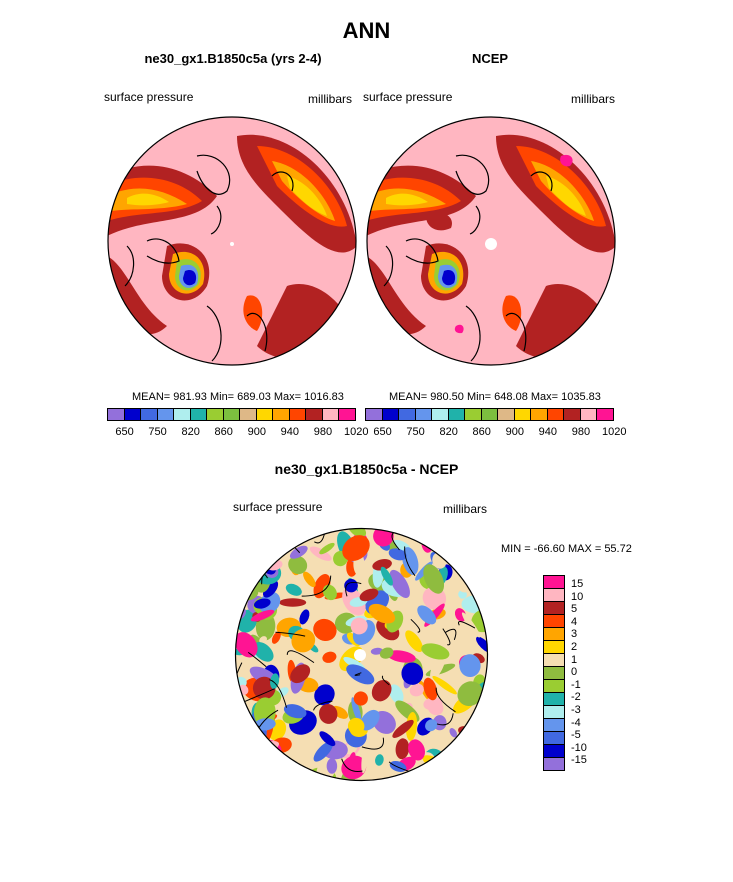 This screenshot has height=882, width=733. I want to click on colorbar-tick-label: 5, so click(574, 609).